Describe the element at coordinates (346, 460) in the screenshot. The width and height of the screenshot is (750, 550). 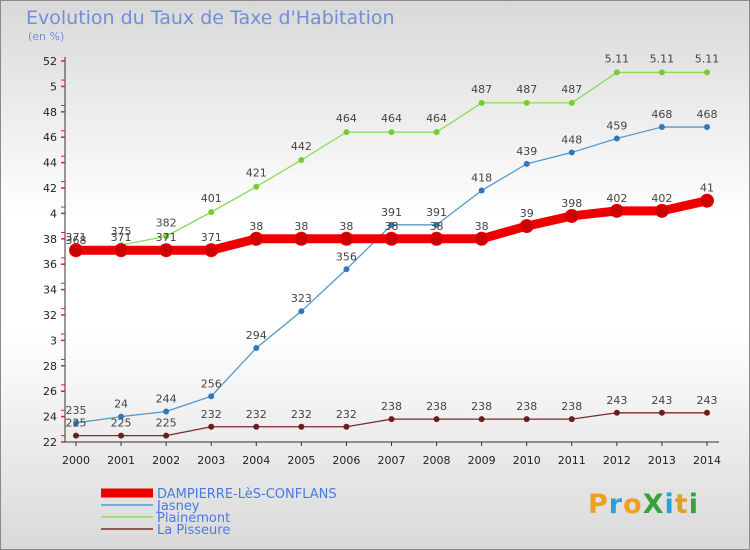
I see `x-tick-label: 2006` at that location.